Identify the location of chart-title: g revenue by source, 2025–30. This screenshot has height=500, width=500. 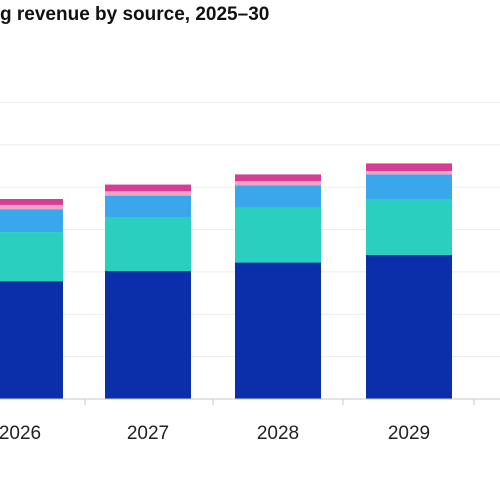
(135, 14).